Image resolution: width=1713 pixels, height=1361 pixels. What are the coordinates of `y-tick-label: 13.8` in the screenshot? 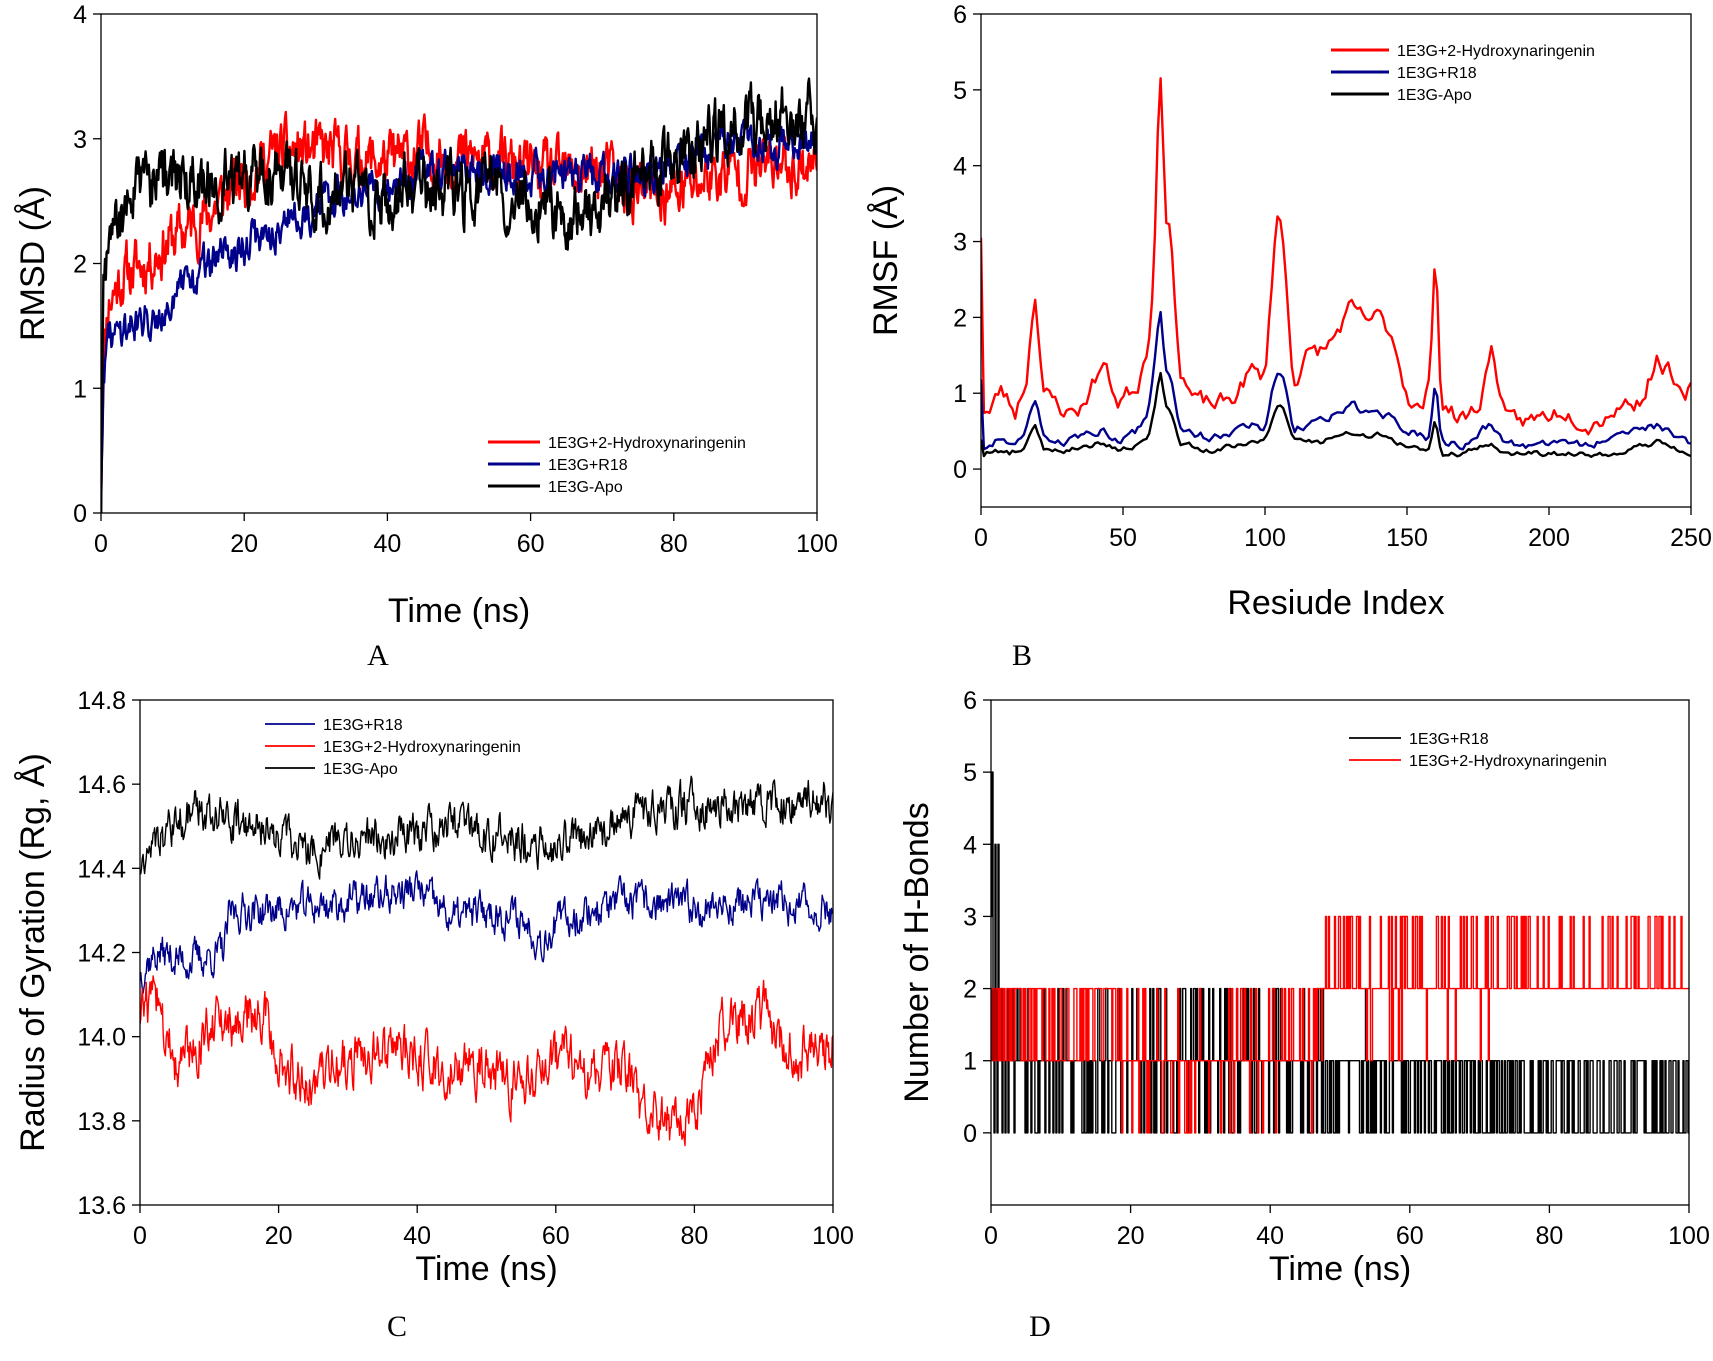 It's located at (101, 1122).